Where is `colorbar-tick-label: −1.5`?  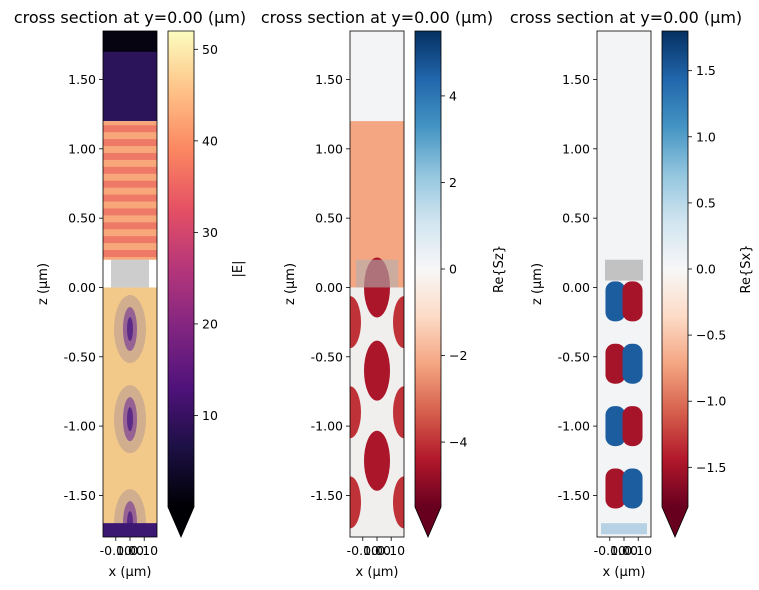 colorbar-tick-label: −1.5 is located at coordinates (711, 467).